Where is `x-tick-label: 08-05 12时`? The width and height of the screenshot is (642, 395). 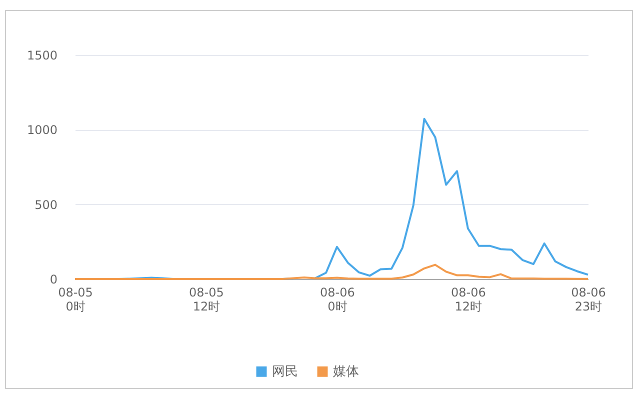 x-tick-label: 08-05 12时 is located at coordinates (206, 300).